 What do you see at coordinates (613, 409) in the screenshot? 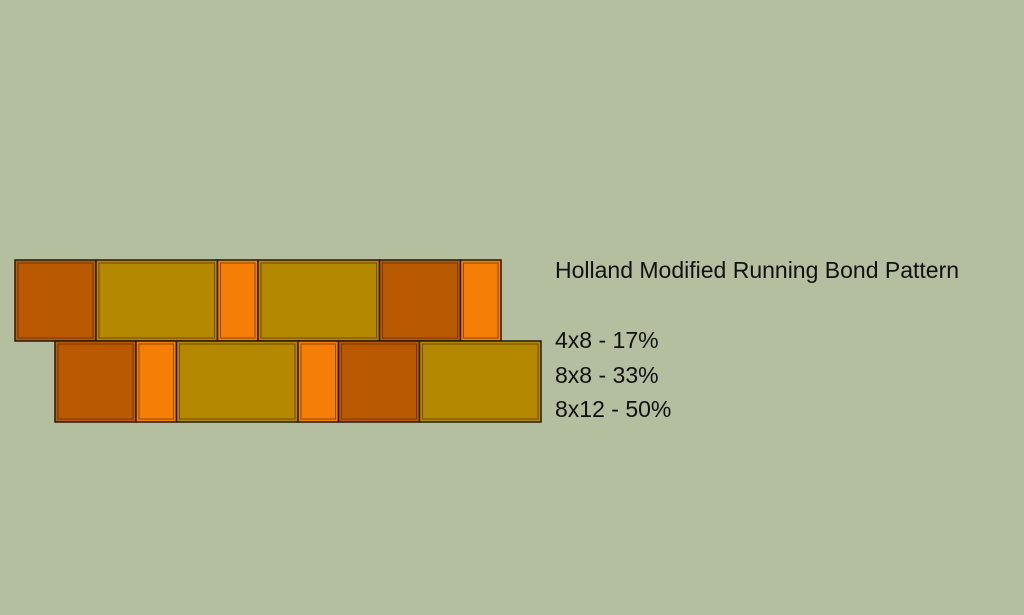
I see `mix-8x12-label: 8x12 - 50%` at bounding box center [613, 409].